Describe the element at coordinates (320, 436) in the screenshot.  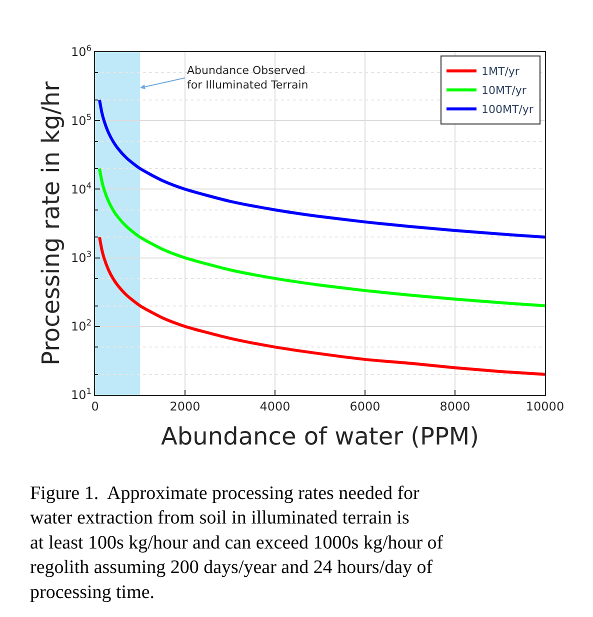
I see `x-axis-title: Abundance of water (PPM)` at that location.